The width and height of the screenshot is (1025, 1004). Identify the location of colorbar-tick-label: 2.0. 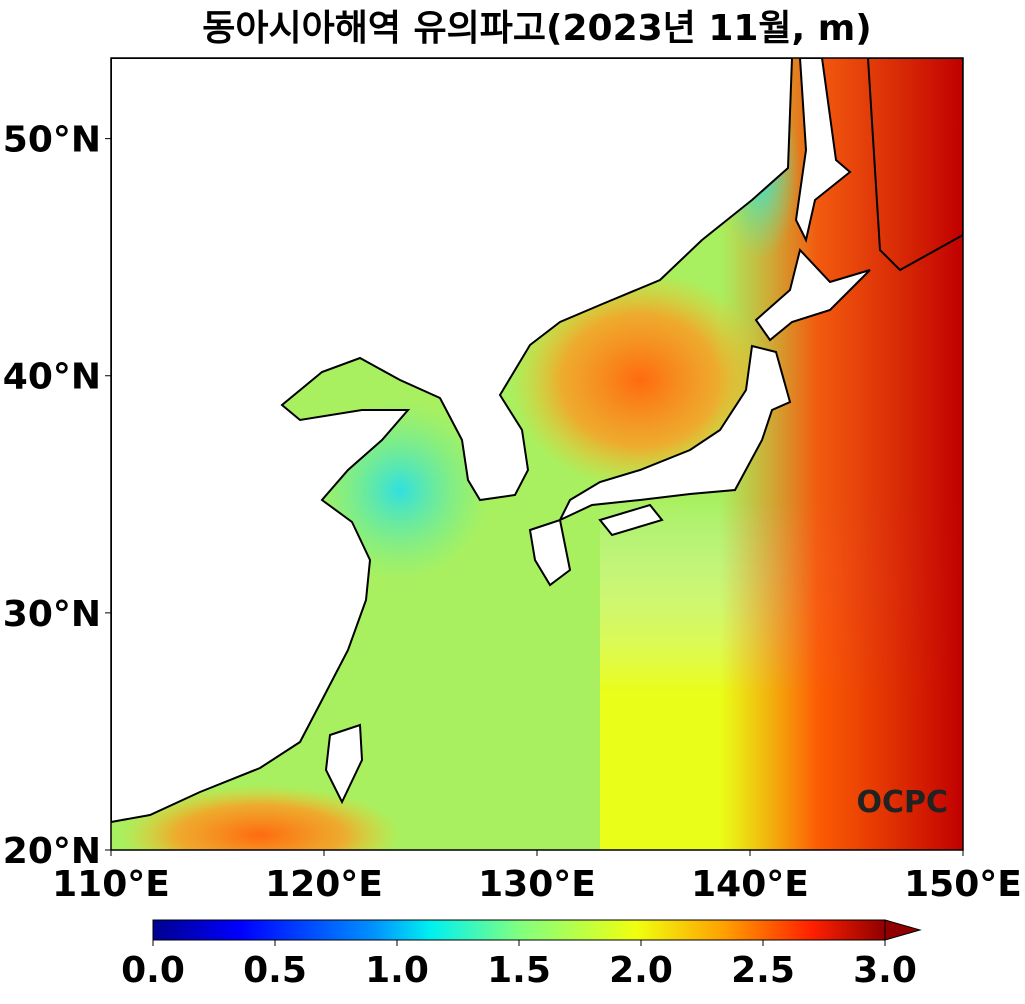
(641, 970).